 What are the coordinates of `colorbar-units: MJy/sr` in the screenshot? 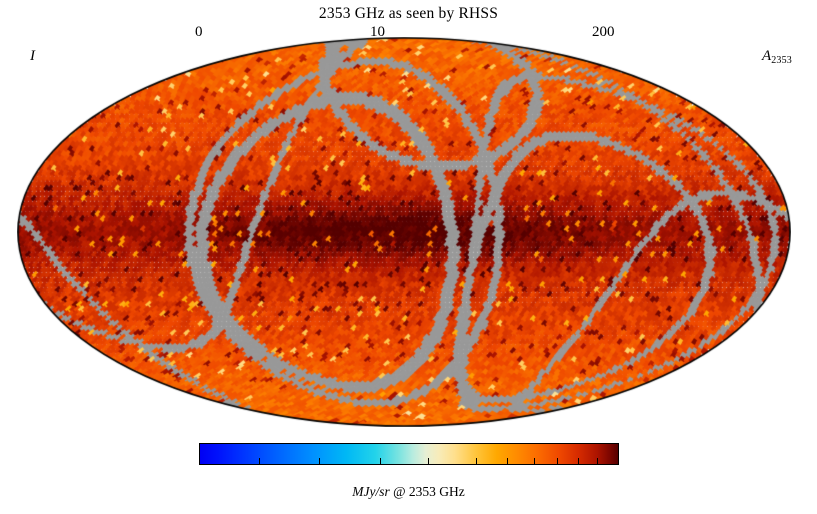 It's located at (371, 491).